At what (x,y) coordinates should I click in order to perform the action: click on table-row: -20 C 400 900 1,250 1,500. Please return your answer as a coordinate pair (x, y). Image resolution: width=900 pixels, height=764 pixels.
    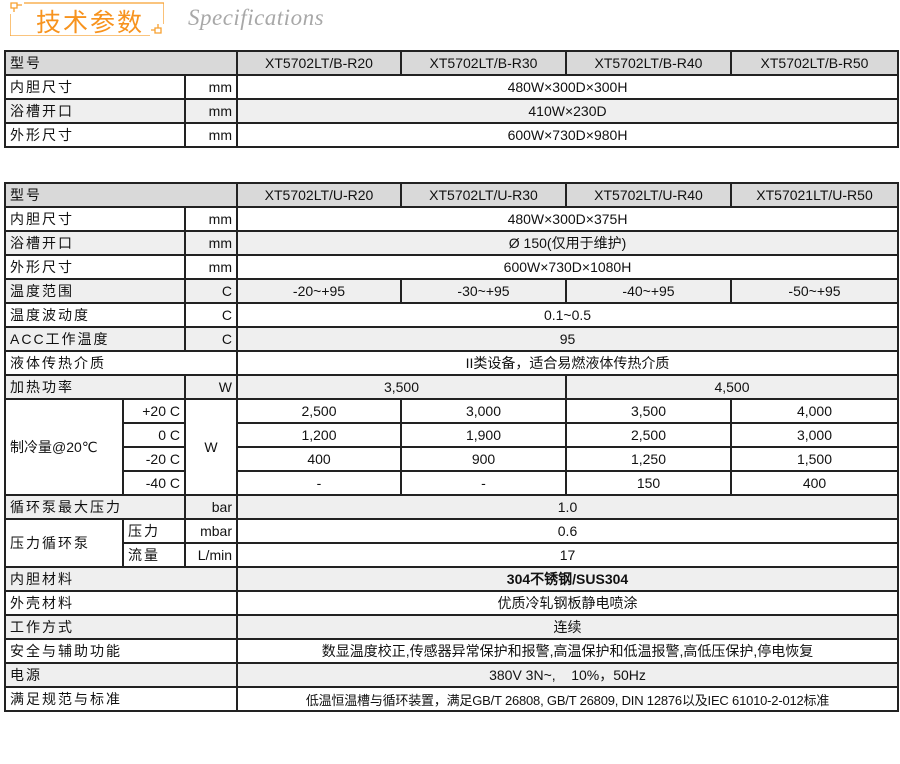
    Looking at the image, I should click on (452, 459).